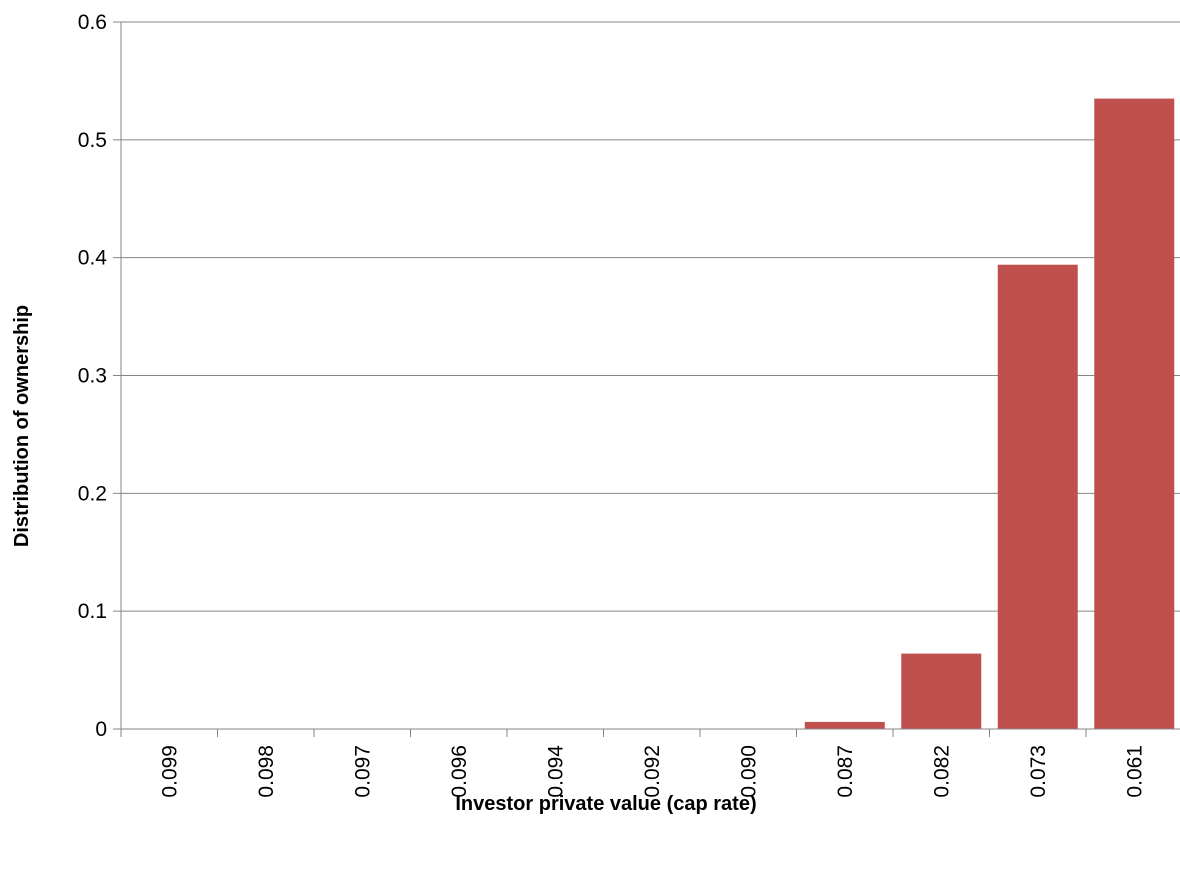 This screenshot has height=873, width=1180. I want to click on x-tick-label: 0.098, so click(266, 771).